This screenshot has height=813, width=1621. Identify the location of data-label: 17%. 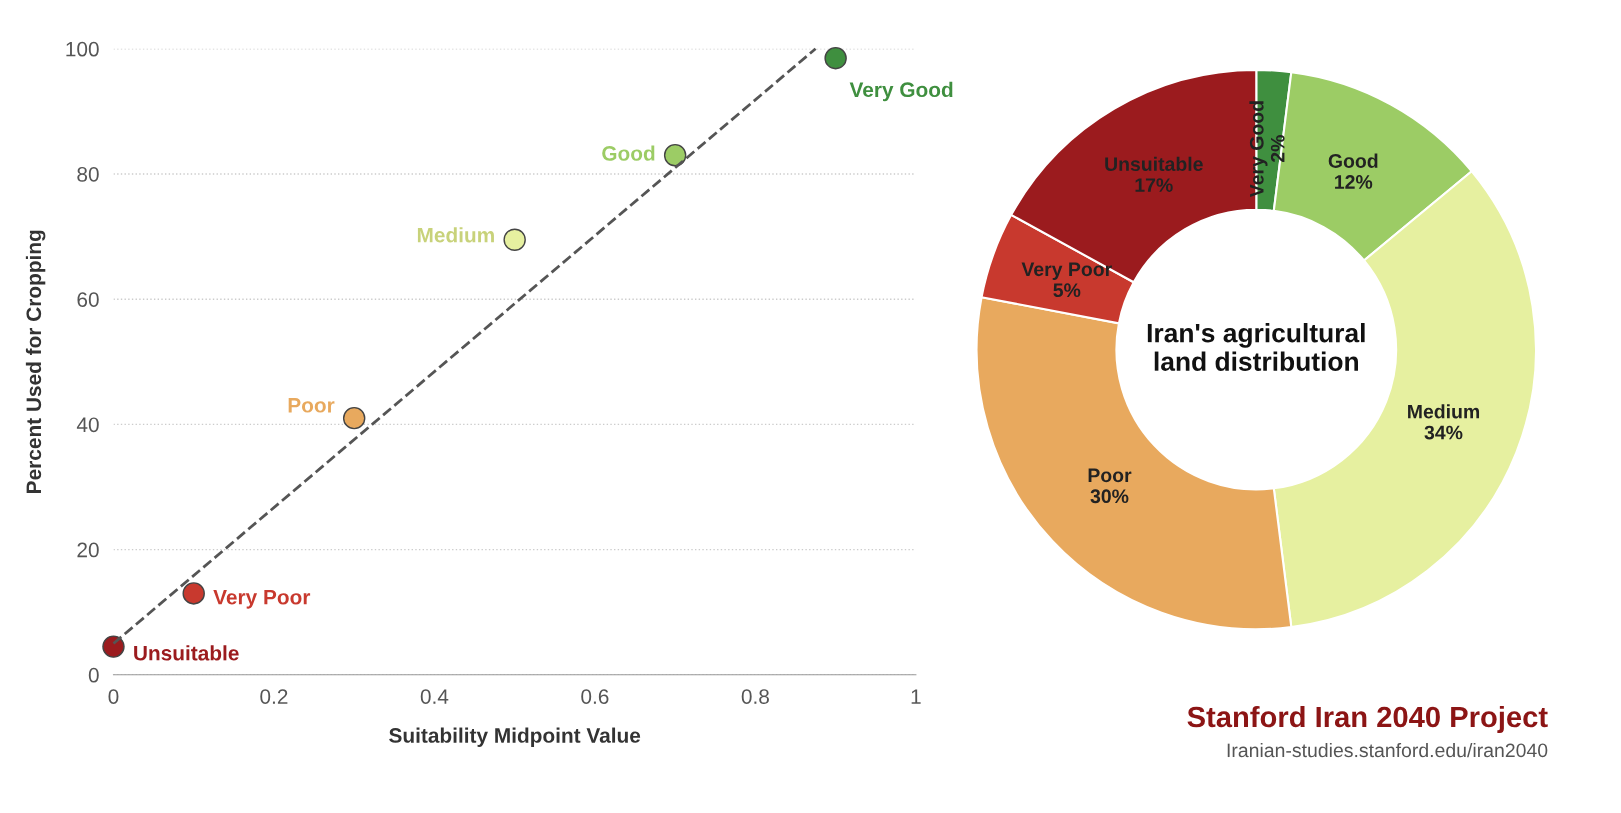
(1154, 185).